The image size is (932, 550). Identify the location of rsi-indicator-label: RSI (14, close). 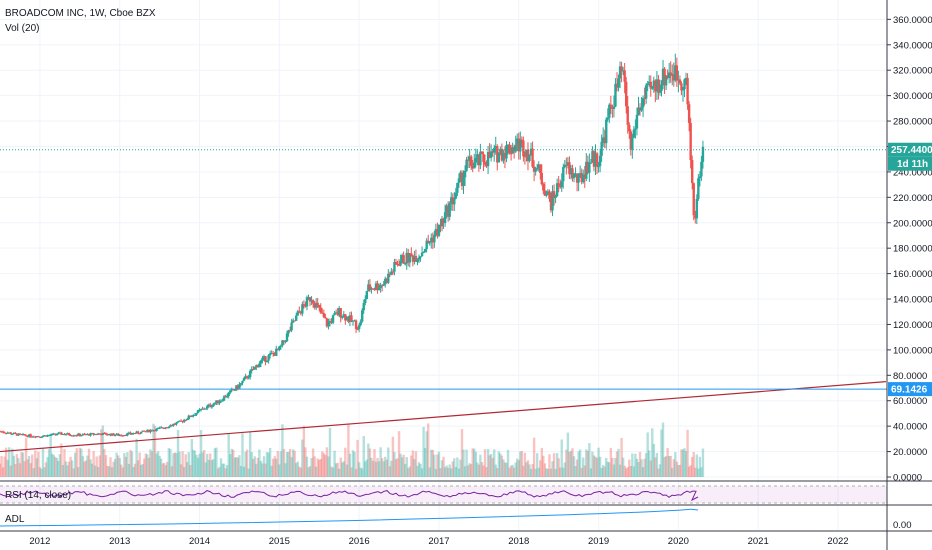
(38, 495).